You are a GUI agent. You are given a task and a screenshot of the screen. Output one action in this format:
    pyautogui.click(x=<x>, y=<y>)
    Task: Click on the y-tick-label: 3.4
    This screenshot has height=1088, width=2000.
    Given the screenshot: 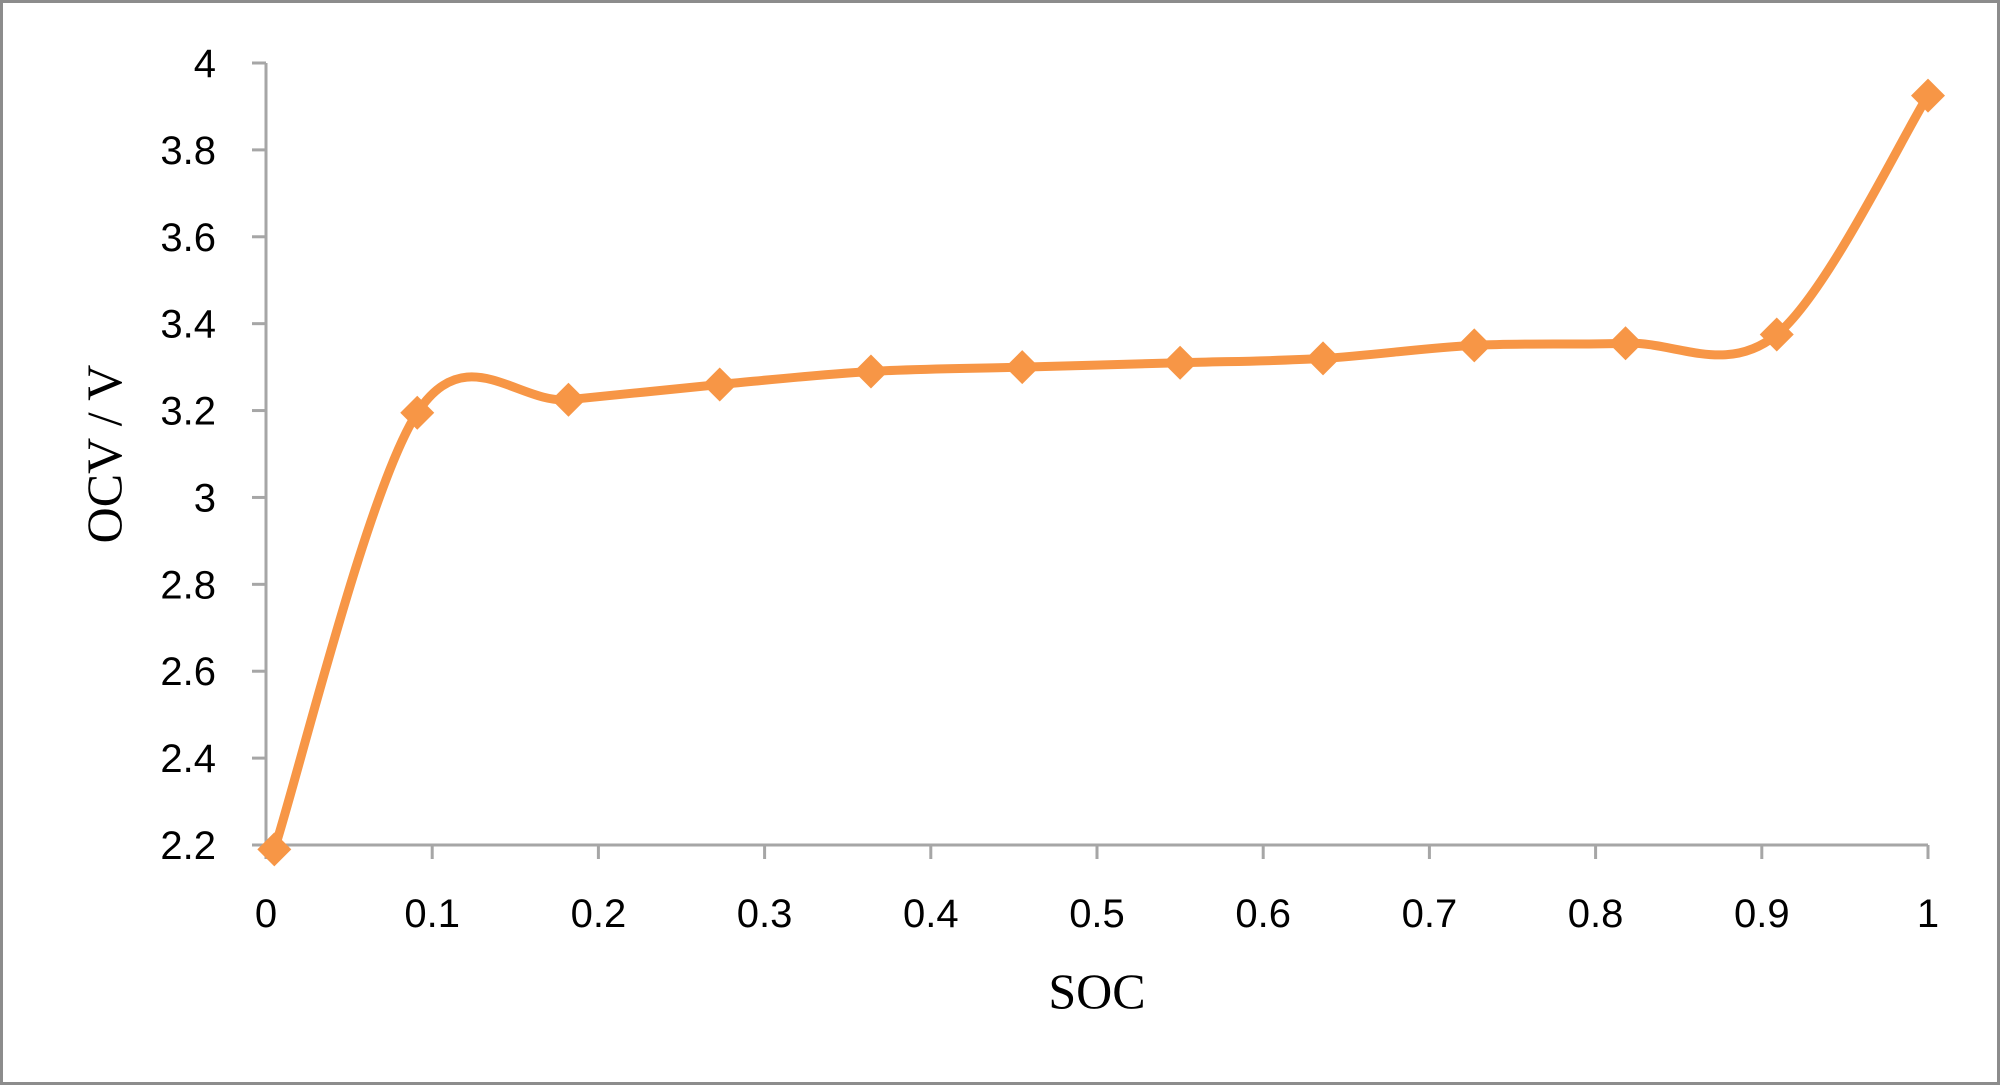 What is the action you would take?
    pyautogui.click(x=188, y=325)
    